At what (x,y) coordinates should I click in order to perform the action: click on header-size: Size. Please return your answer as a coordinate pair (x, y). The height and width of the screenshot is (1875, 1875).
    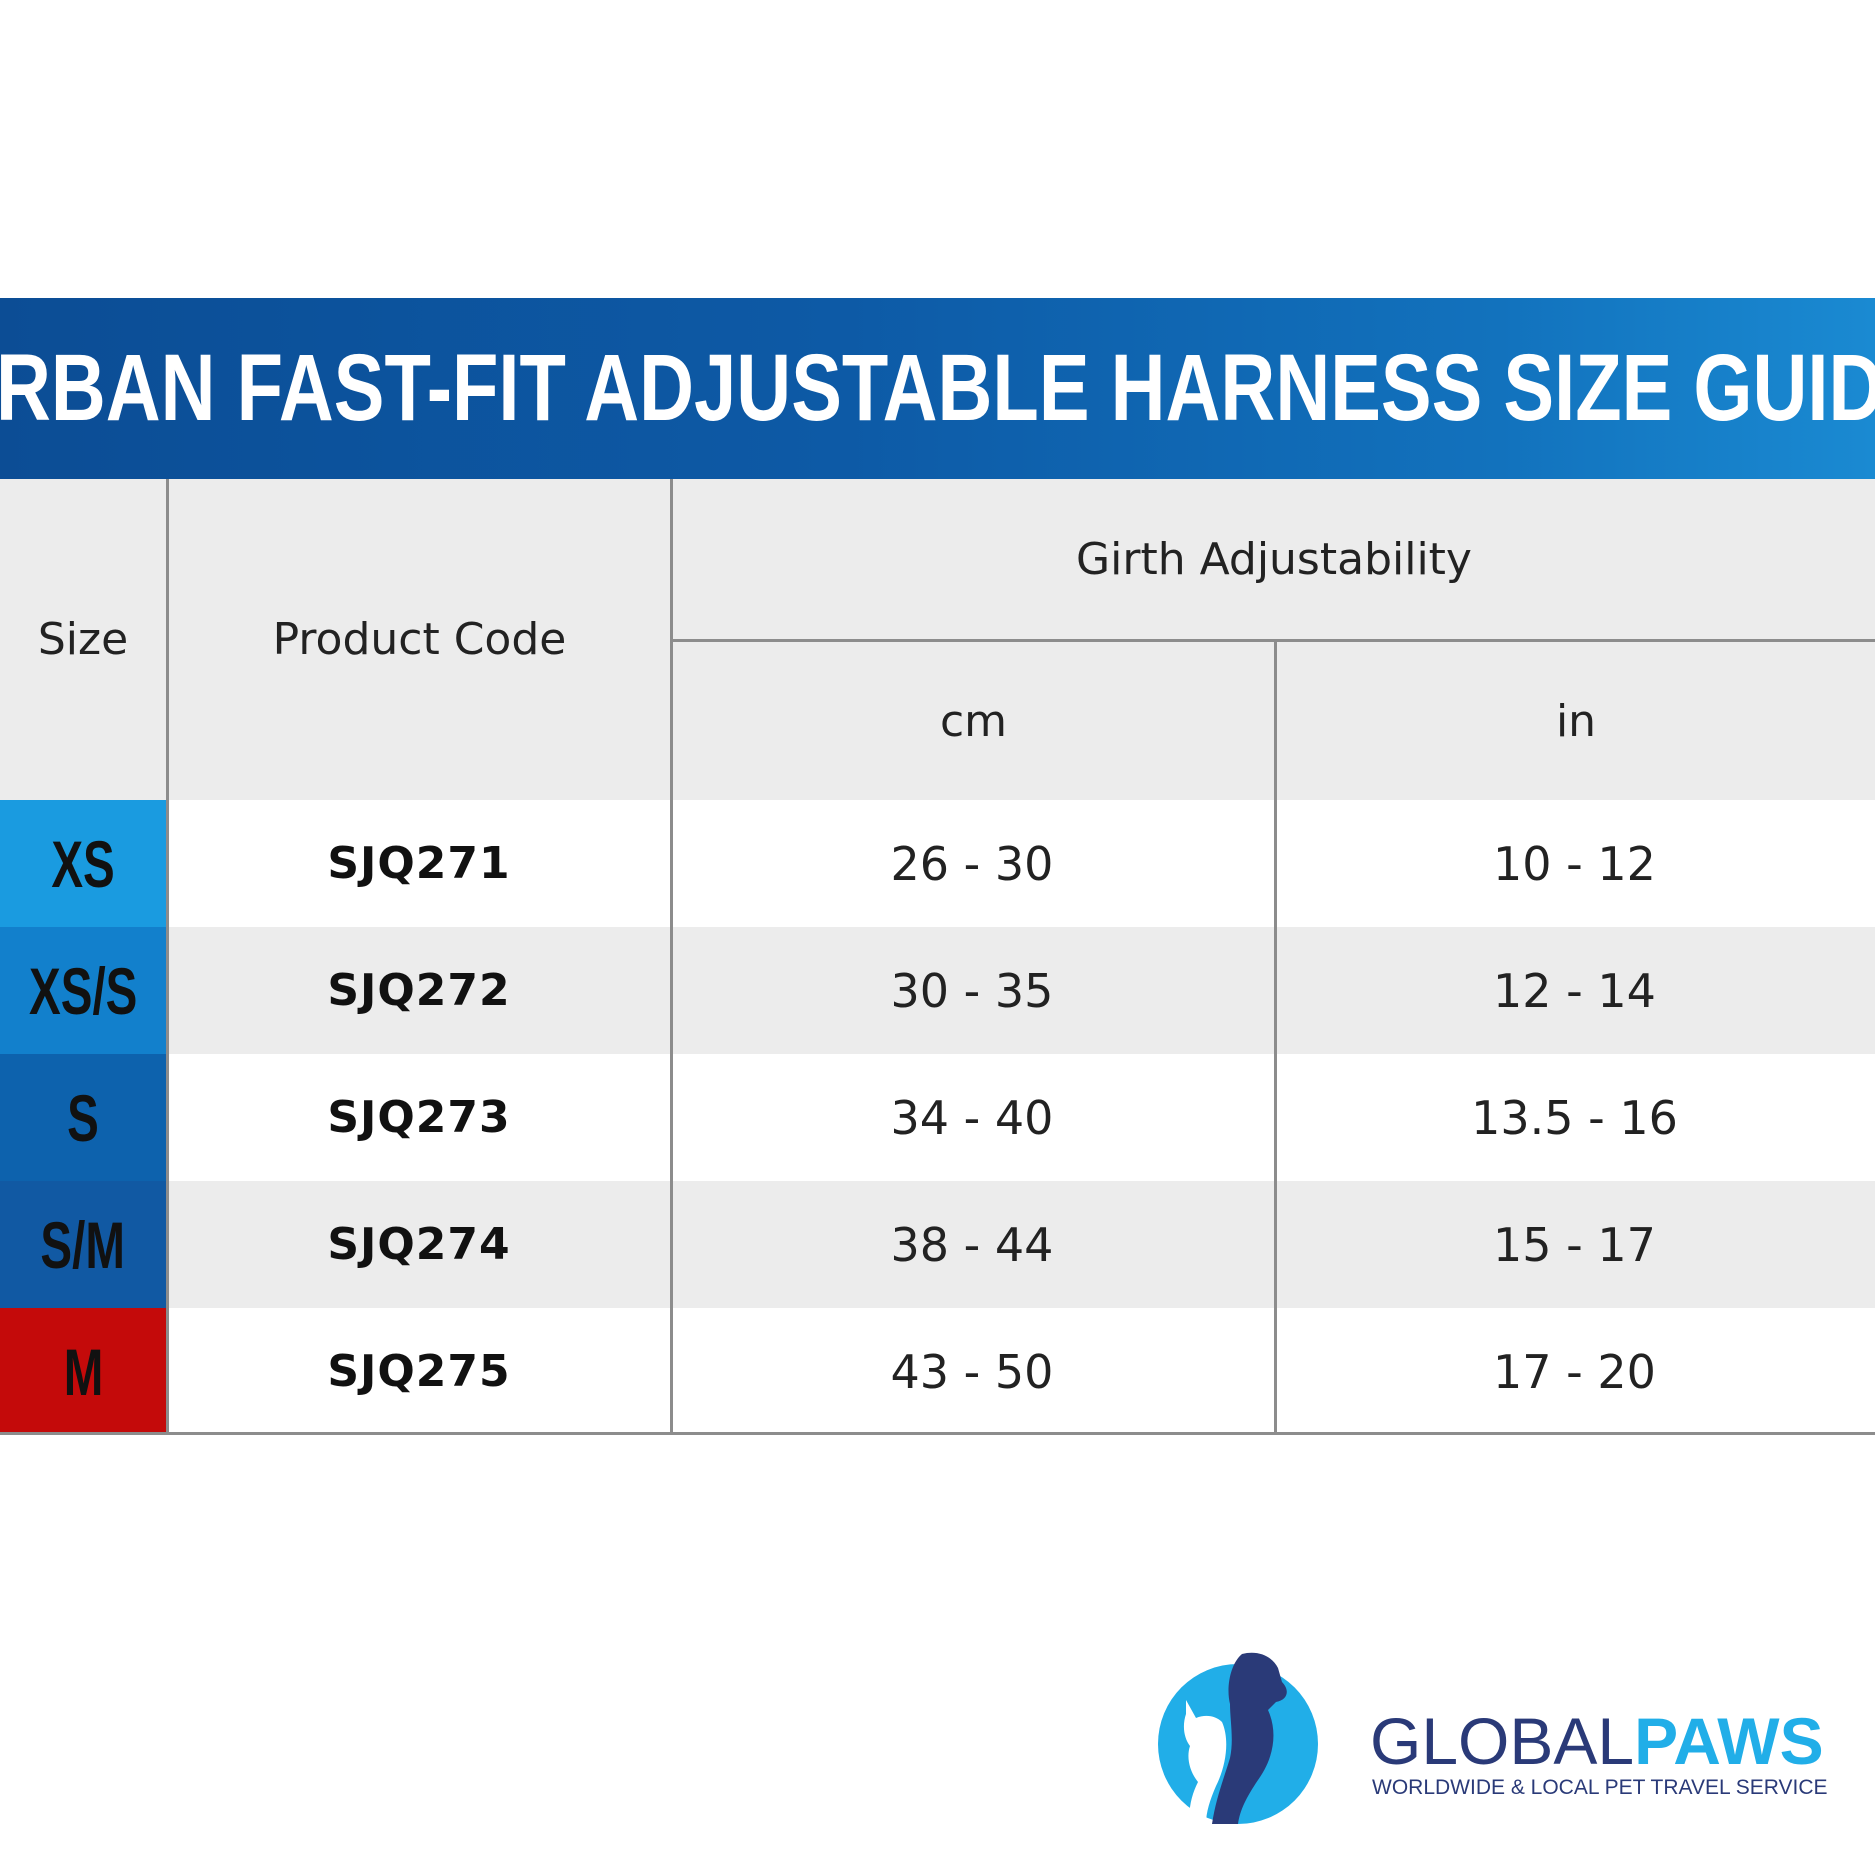
    Looking at the image, I should click on (83, 639).